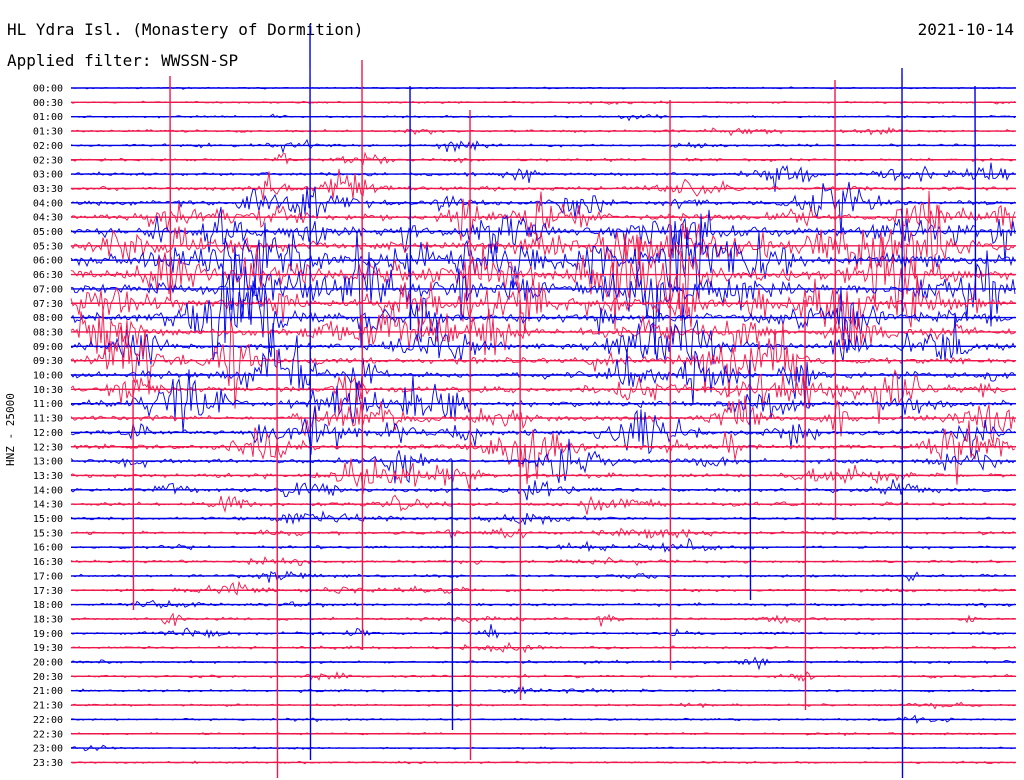 The width and height of the screenshot is (1024, 780). What do you see at coordinates (48, 289) in the screenshot?
I see `time-label: 07:00` at bounding box center [48, 289].